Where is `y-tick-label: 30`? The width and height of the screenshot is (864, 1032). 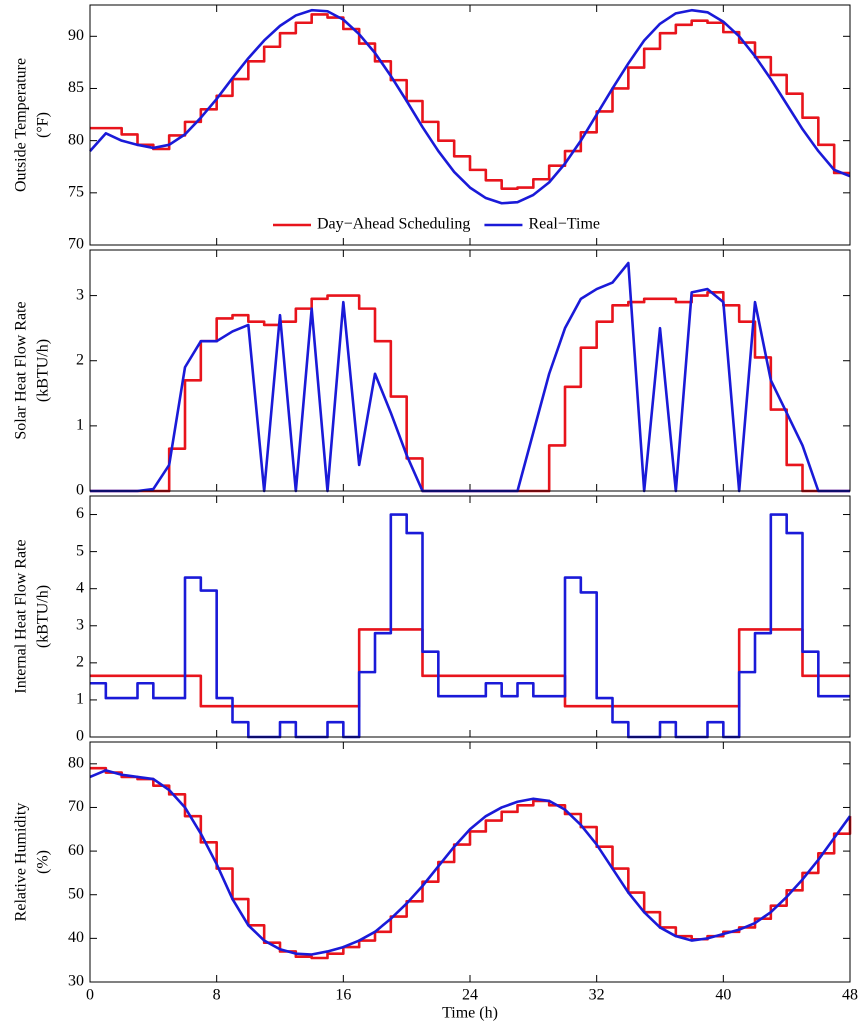
y-tick-label: 30 is located at coordinates (76, 981).